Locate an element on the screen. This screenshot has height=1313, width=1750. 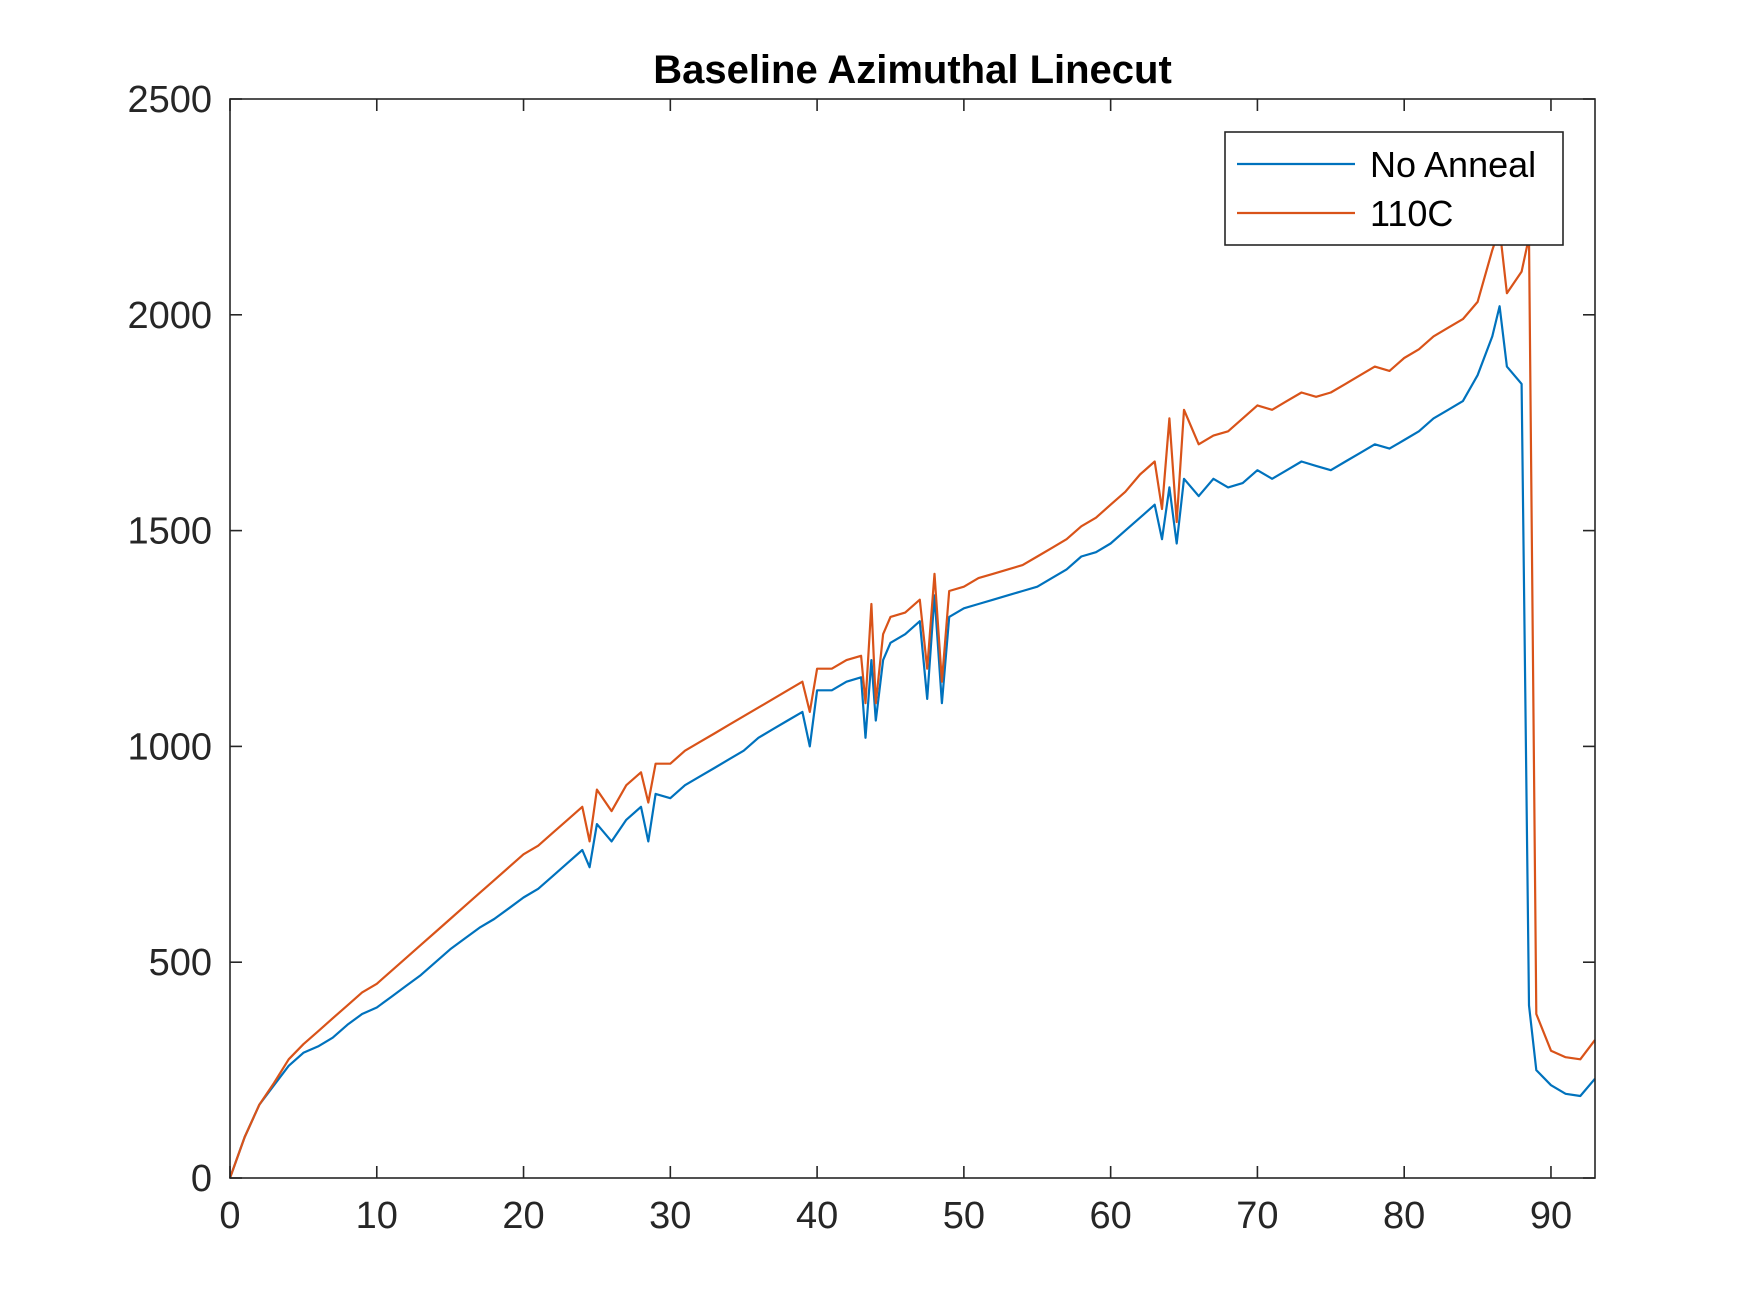
legend-box is located at coordinates (1394, 188).